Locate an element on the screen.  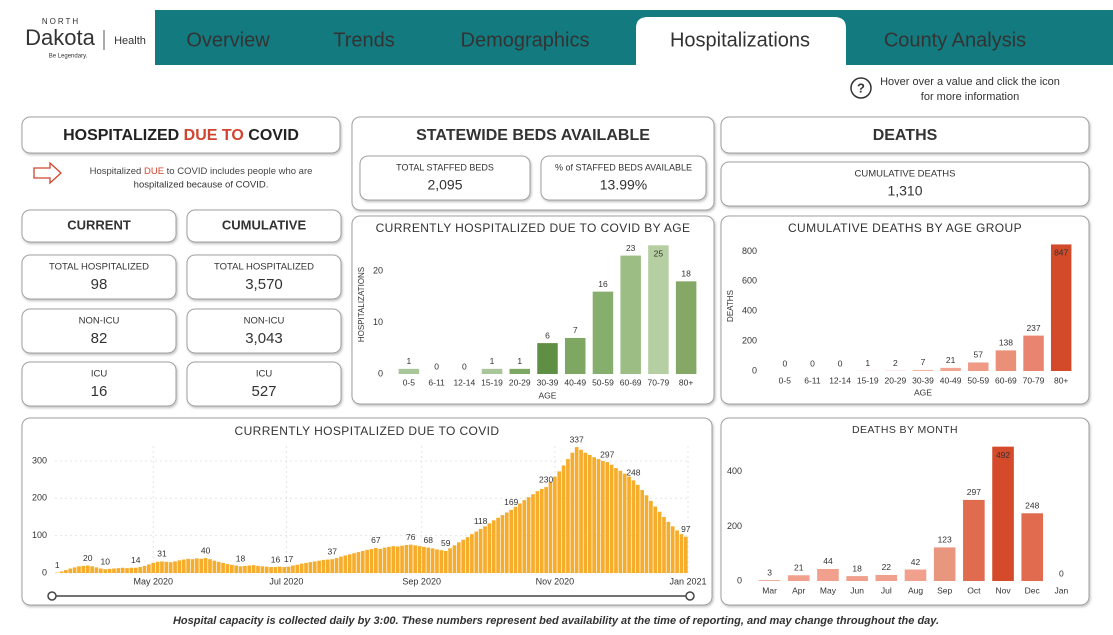
title-part: DUE TO is located at coordinates (214, 135).